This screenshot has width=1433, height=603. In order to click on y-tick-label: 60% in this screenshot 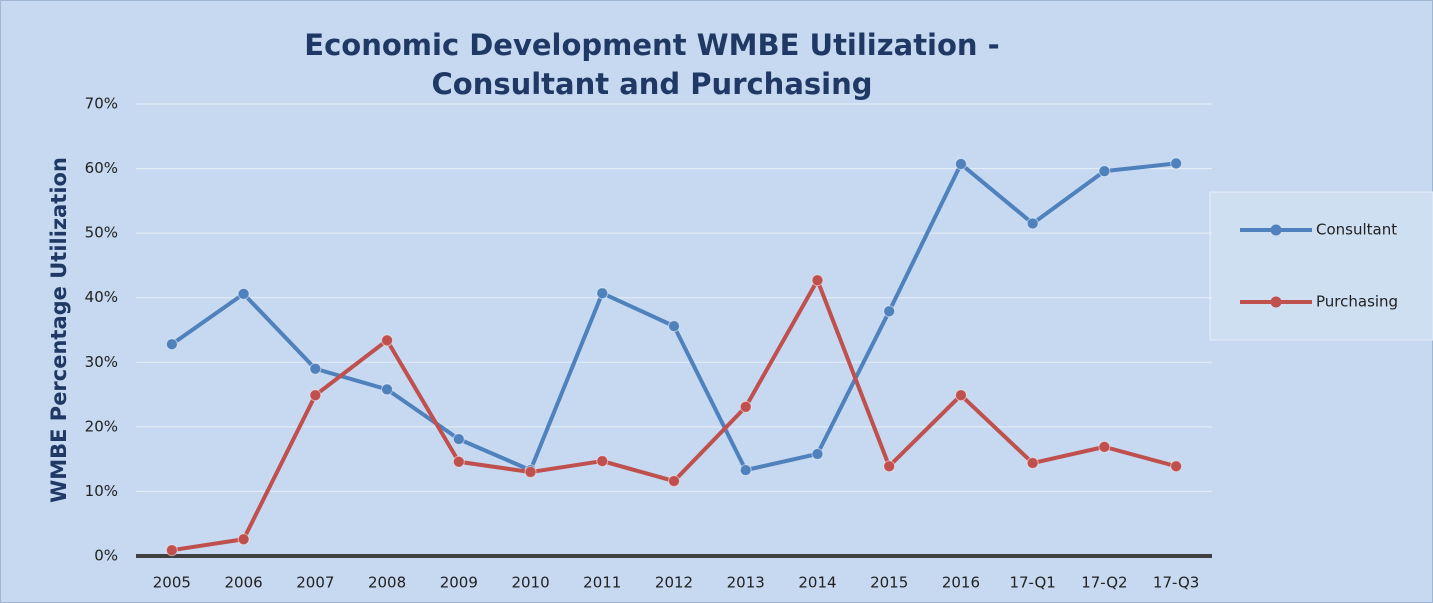, I will do `click(101, 168)`.